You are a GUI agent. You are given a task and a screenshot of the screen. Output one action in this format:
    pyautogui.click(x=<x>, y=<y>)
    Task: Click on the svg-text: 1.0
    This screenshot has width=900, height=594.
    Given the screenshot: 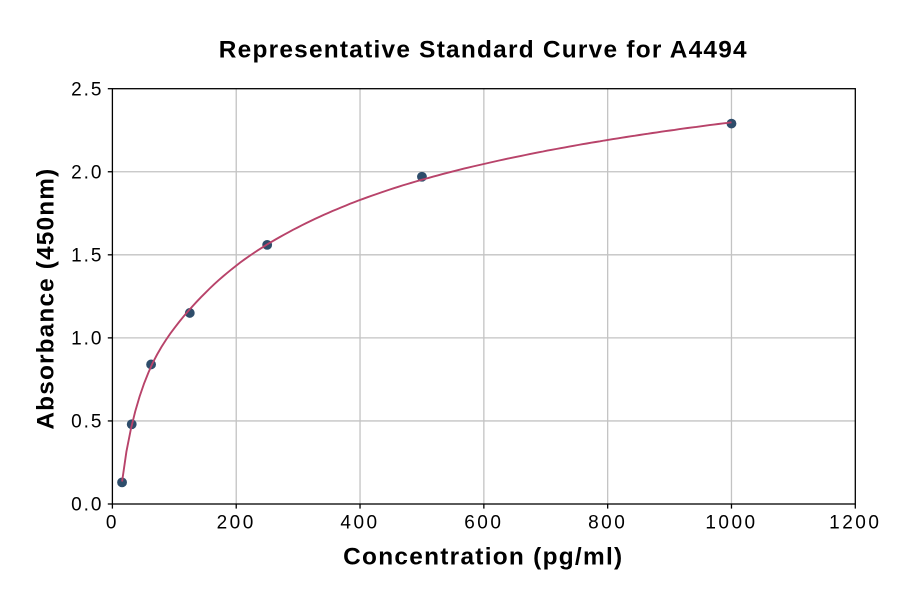 What is the action you would take?
    pyautogui.click(x=87, y=339)
    